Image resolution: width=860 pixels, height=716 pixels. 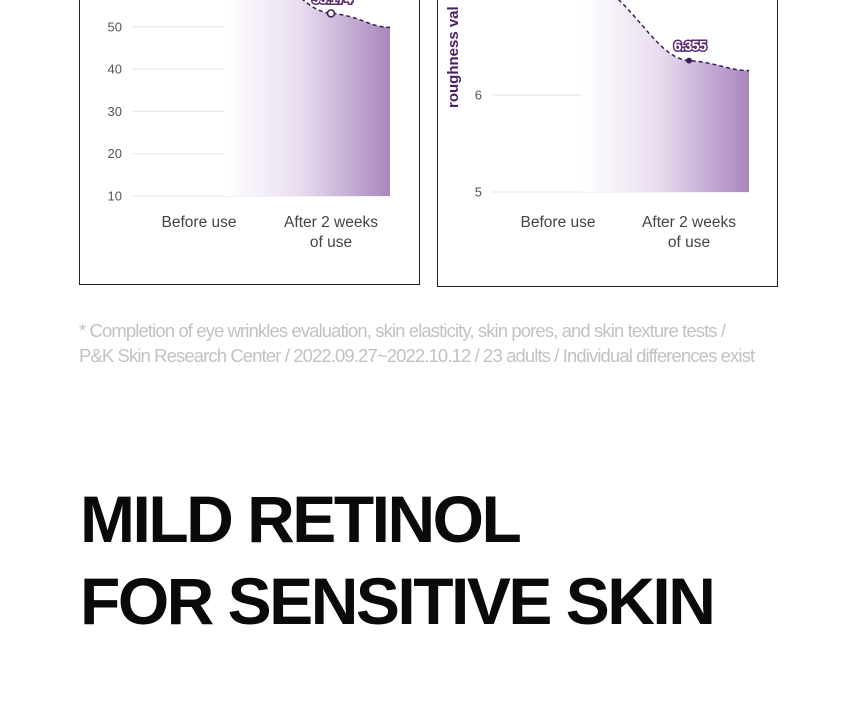 What do you see at coordinates (478, 95) in the screenshot?
I see `y-tick-label: 6` at bounding box center [478, 95].